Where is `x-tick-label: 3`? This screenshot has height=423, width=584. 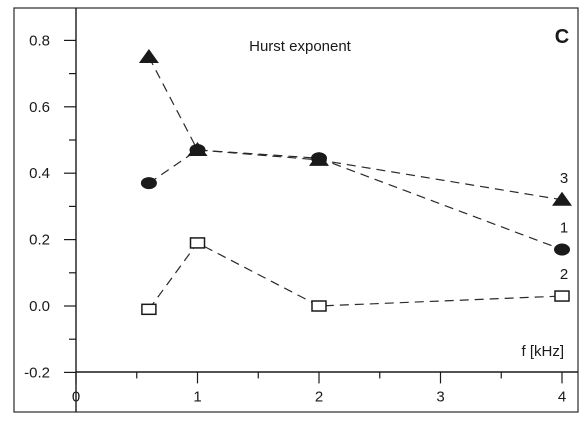 x-tick-label: 3 is located at coordinates (440, 396).